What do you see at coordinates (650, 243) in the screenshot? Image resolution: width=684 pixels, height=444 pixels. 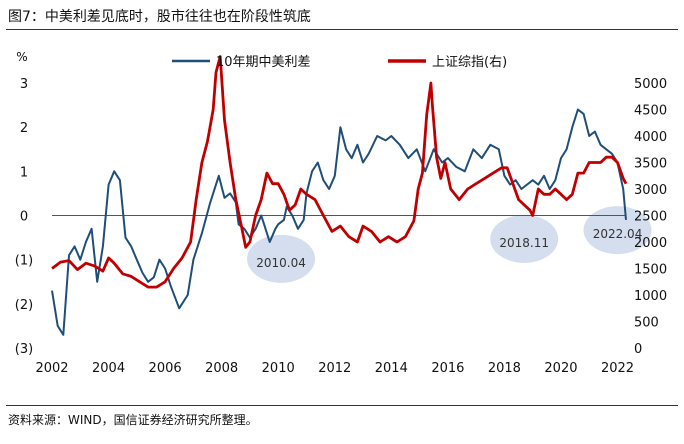 I see `right-tick-label: 2000` at bounding box center [650, 243].